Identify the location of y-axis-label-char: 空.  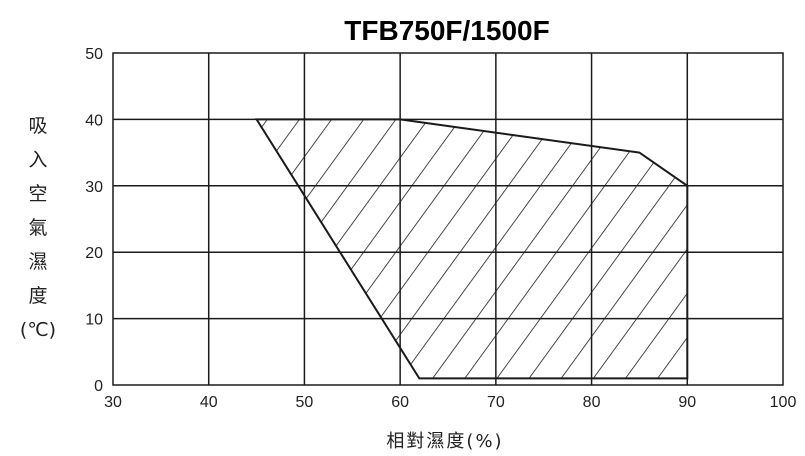
(37, 194).